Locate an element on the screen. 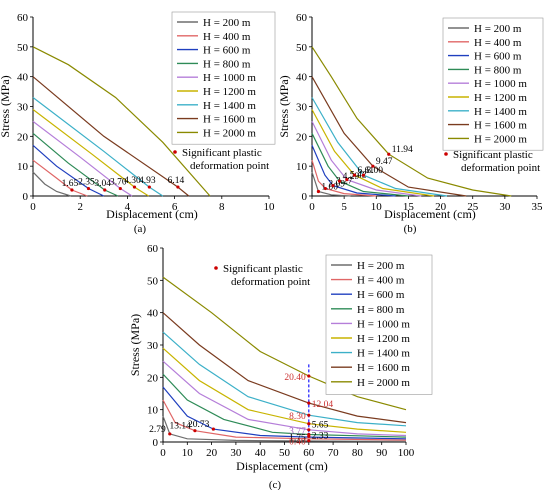 The width and height of the screenshot is (550, 490). plastic-point-label: 5.42 is located at coordinates (358, 176).